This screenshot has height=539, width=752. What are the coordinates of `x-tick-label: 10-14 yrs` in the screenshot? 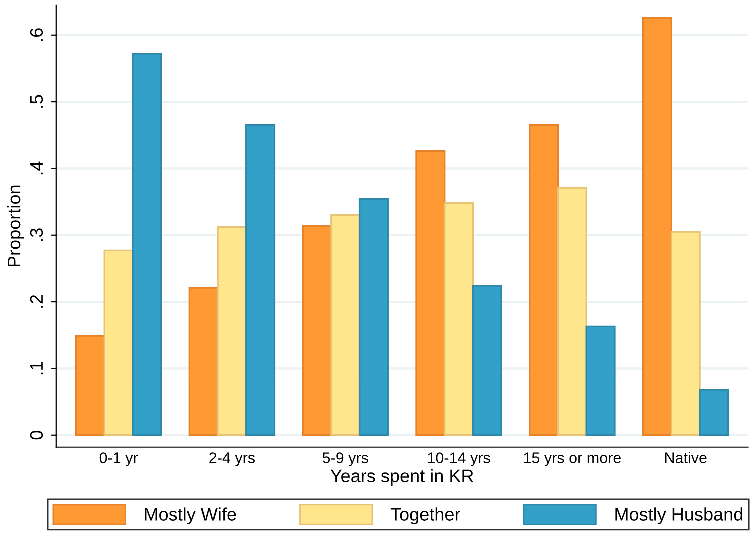 It's located at (459, 459).